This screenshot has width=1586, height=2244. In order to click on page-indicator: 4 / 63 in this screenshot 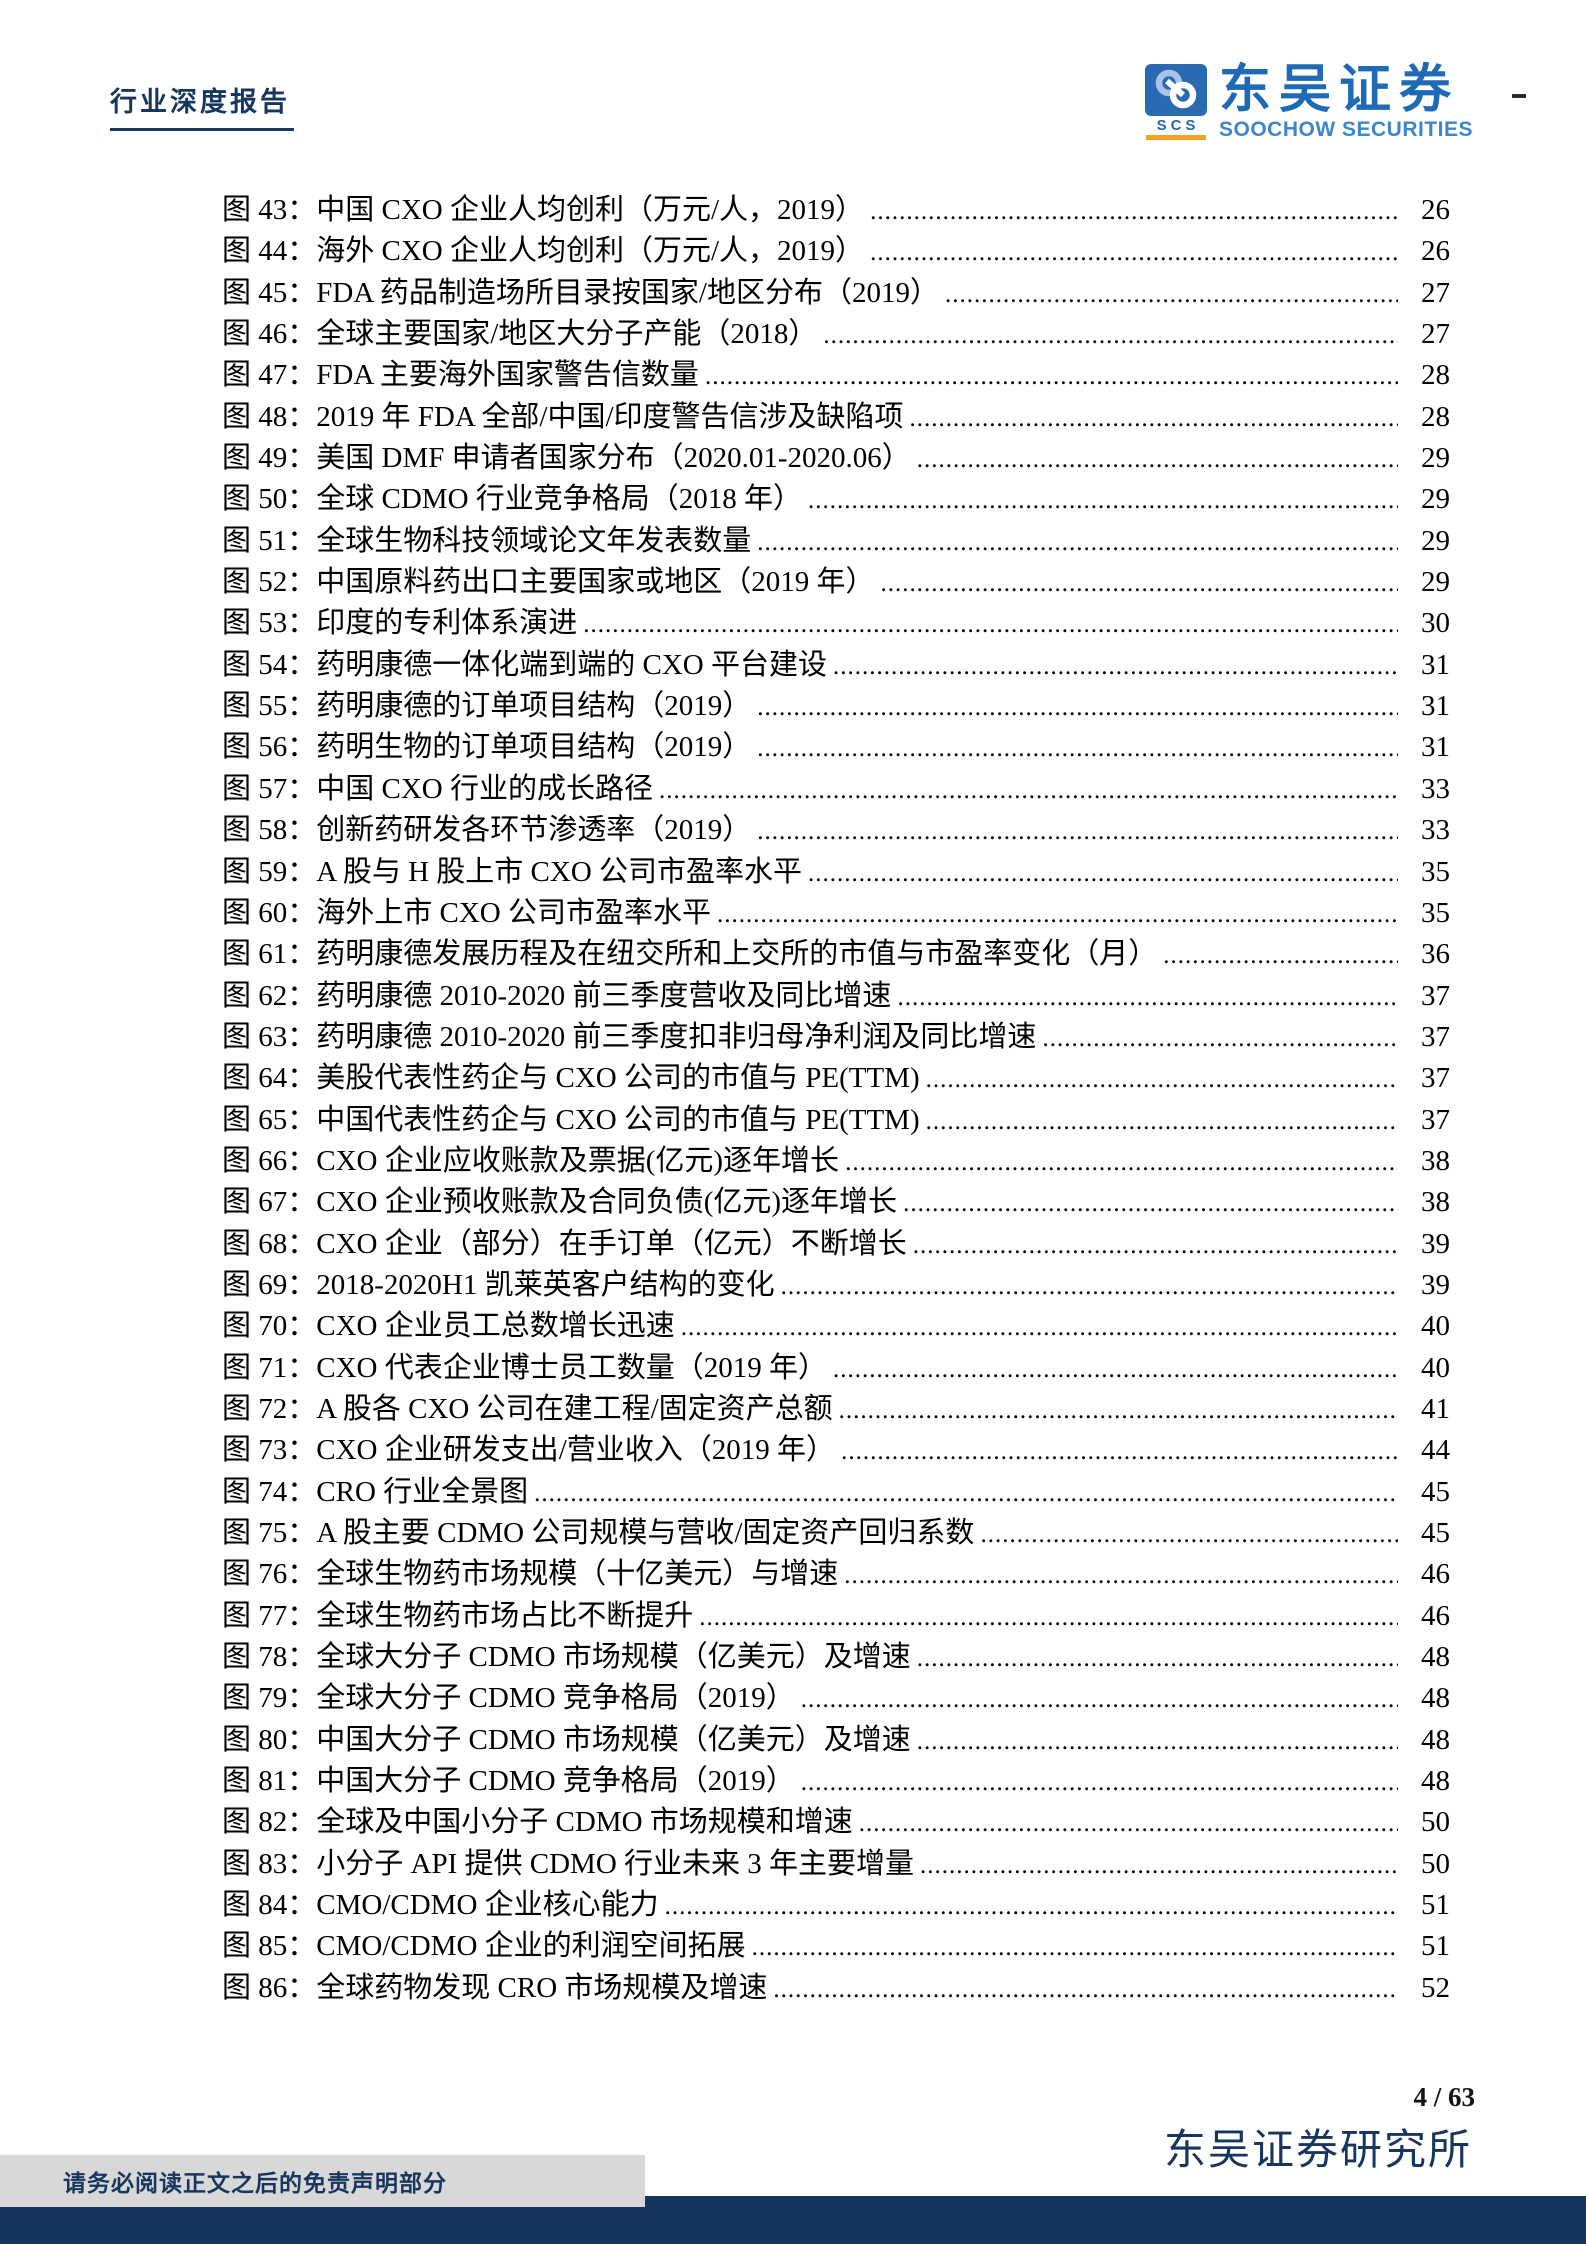, I will do `click(1444, 2097)`.